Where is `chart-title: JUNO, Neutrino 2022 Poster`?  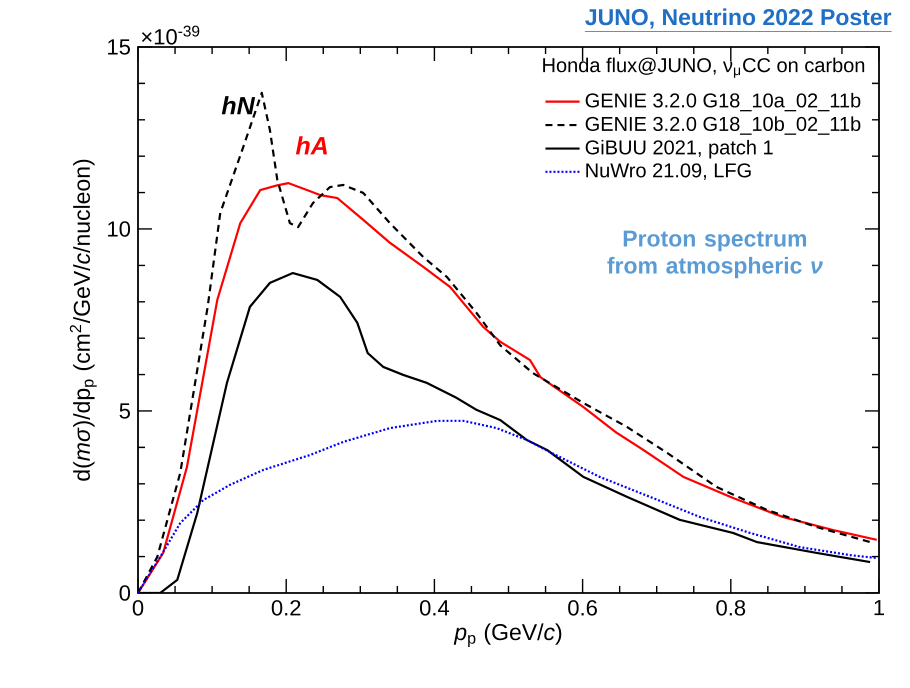
chart-title: JUNO, Neutrino 2022 Poster is located at coordinates (738, 18).